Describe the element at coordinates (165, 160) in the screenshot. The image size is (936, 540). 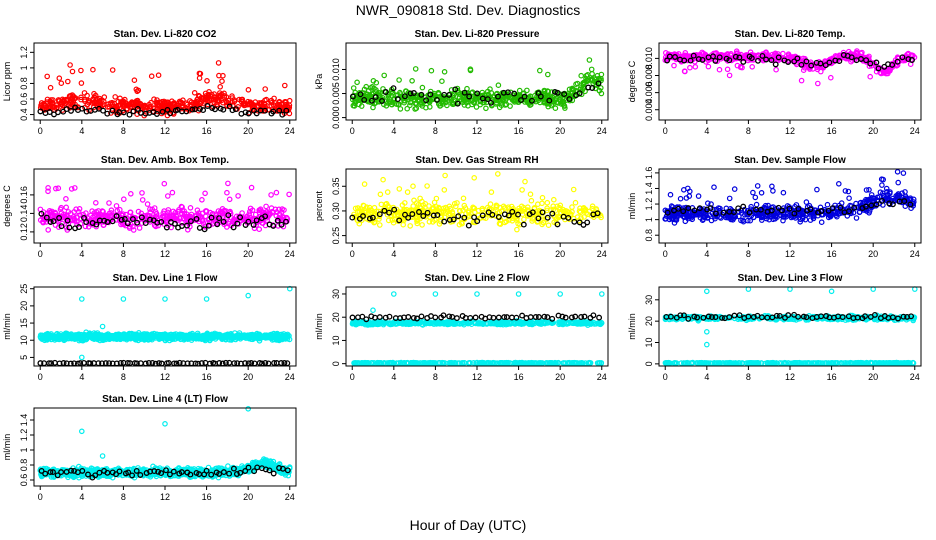
I see `chart-title: Stan. Dev. Amb. Box Temp.` at that location.